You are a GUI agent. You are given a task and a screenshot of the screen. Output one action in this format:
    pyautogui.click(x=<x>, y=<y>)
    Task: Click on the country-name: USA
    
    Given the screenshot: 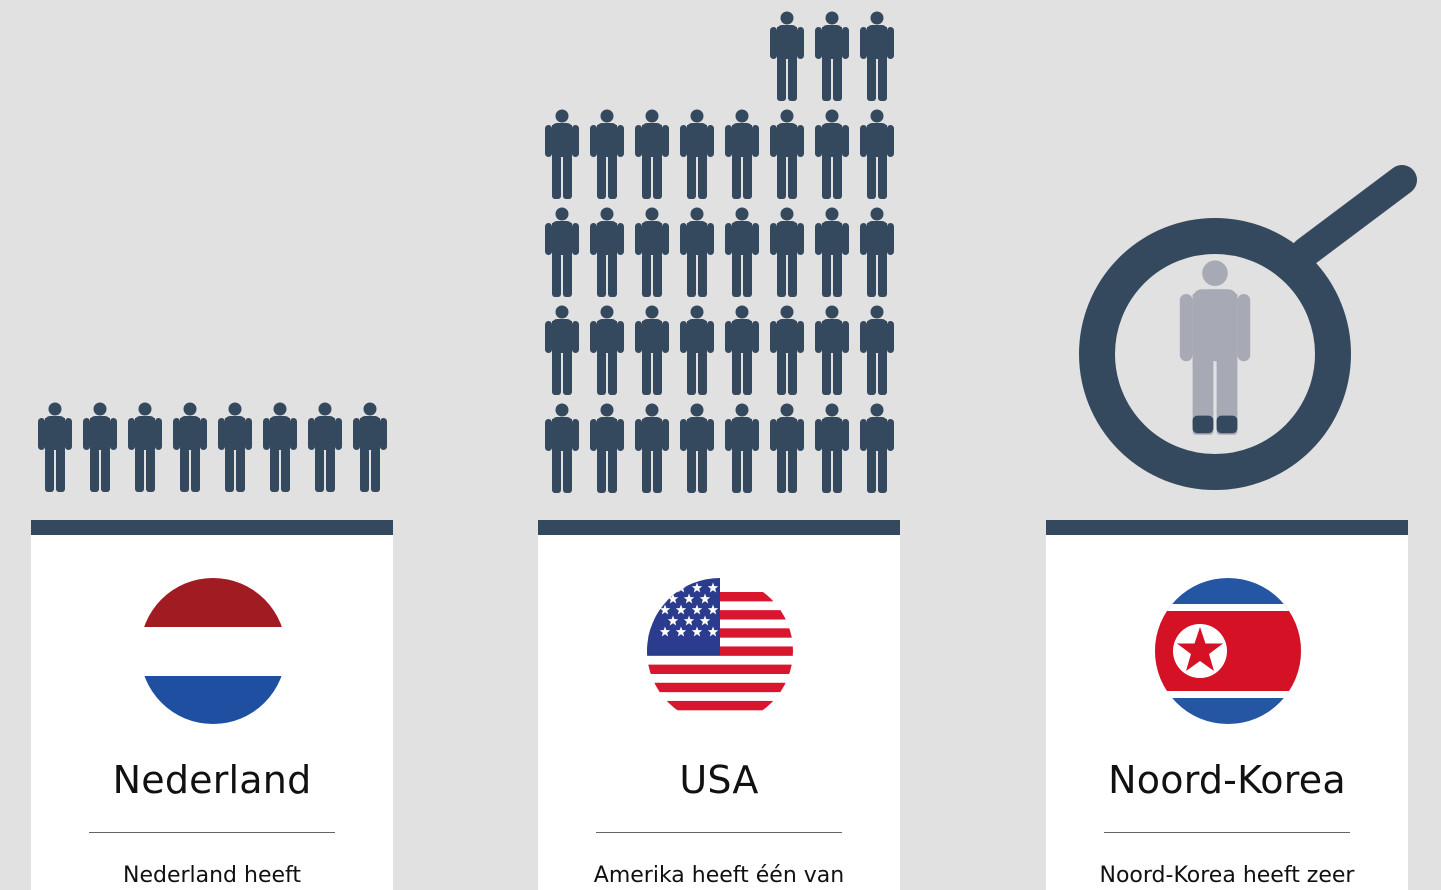 What is the action you would take?
    pyautogui.click(x=719, y=780)
    